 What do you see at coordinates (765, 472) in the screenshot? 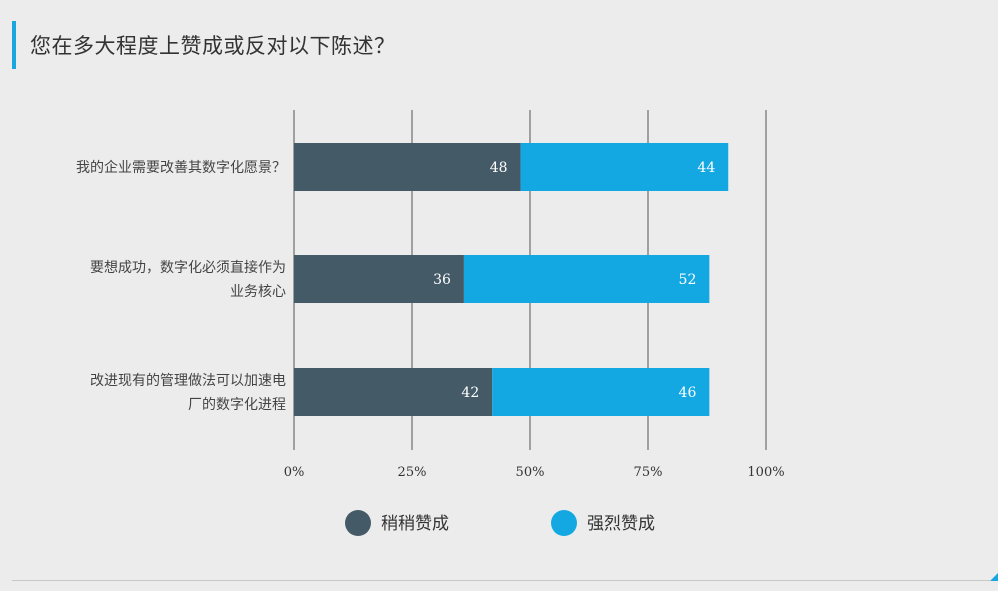
I see `x-tick-label-100: 100%` at bounding box center [765, 472].